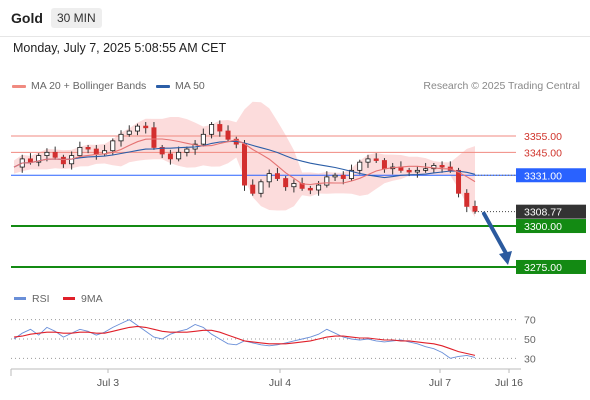 This screenshot has height=400, width=590. I want to click on rsi-tick-30: 30, so click(530, 359).